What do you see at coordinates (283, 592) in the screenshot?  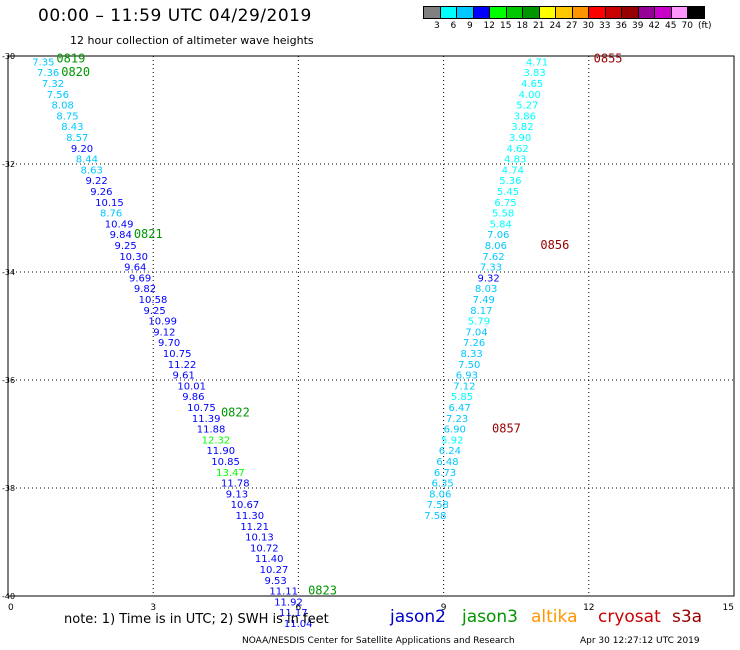 I see `wave-height-label: 11.11` at bounding box center [283, 592].